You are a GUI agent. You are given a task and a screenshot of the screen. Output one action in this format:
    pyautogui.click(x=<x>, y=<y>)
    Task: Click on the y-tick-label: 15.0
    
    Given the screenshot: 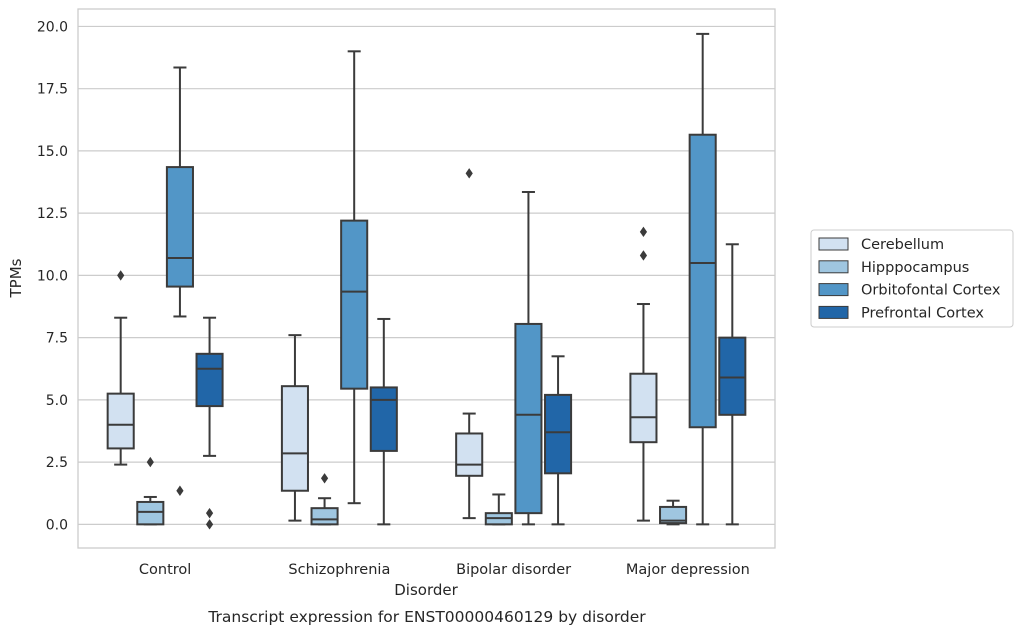 What is the action you would take?
    pyautogui.click(x=52, y=152)
    